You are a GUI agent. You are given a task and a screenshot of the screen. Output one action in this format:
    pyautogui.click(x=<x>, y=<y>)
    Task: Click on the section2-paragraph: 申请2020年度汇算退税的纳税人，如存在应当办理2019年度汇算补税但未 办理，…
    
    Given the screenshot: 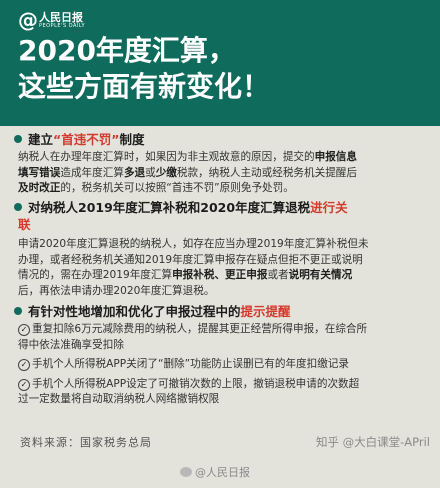 What is the action you would take?
    pyautogui.click(x=193, y=267)
    